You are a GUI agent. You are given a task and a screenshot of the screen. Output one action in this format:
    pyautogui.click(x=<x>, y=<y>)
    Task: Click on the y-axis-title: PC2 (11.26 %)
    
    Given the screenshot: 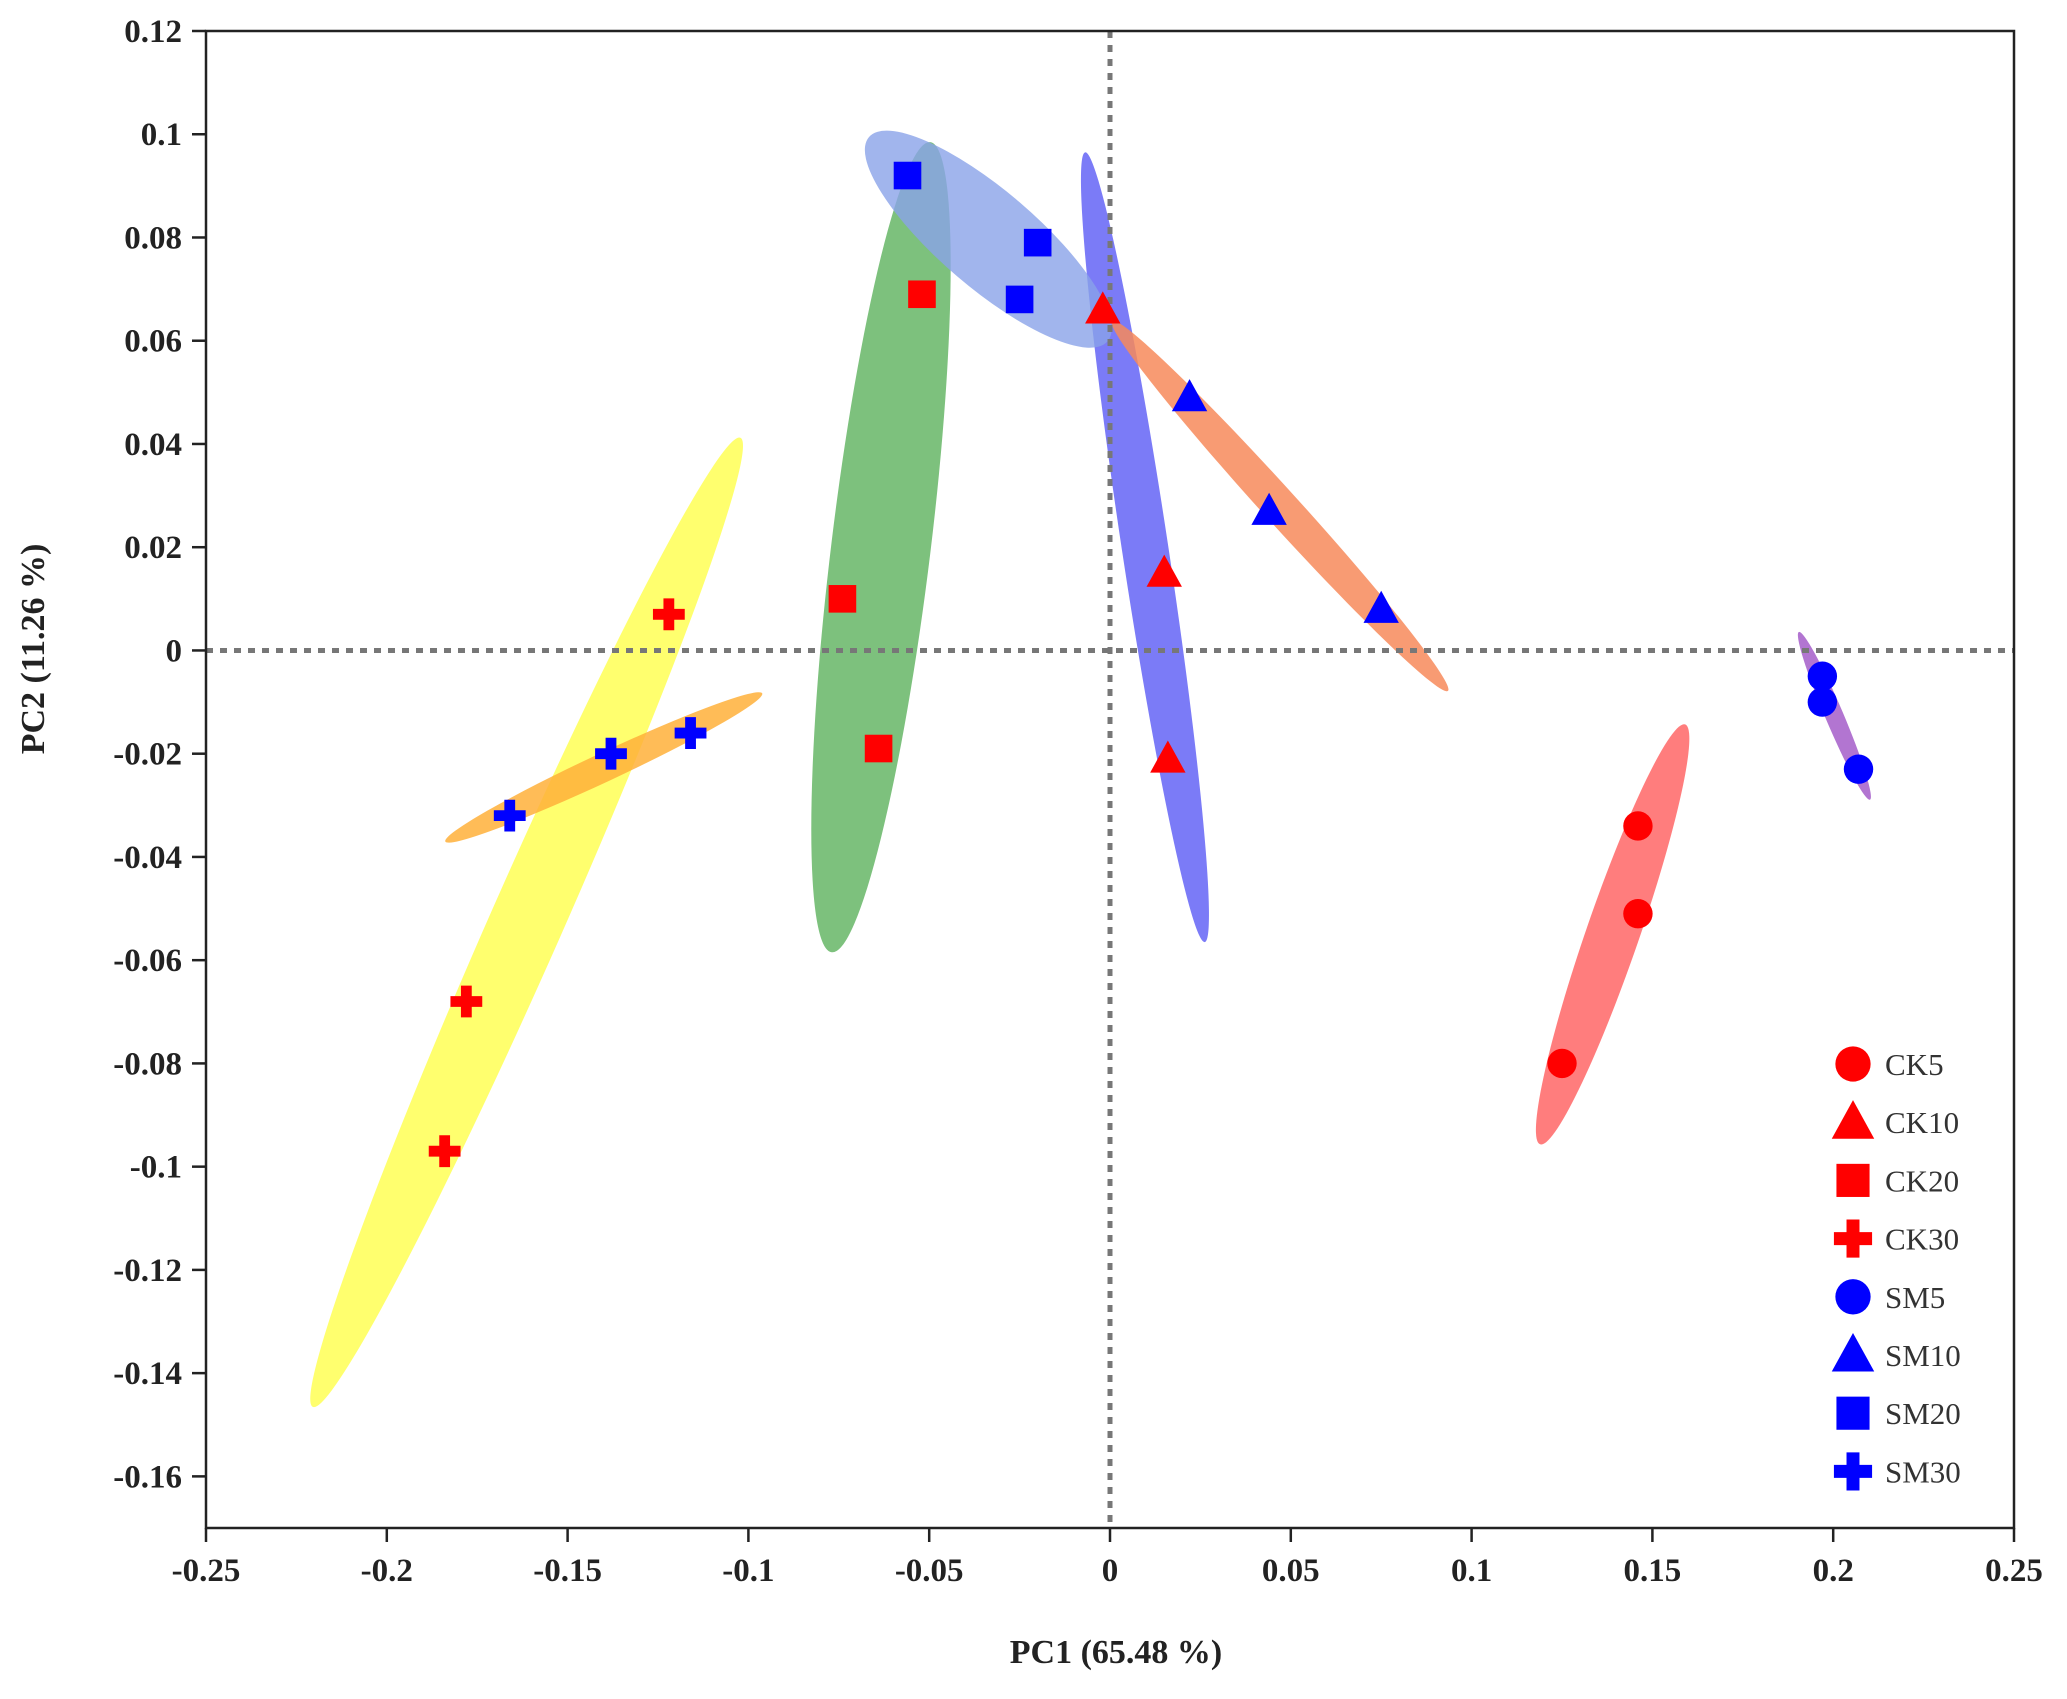 What is the action you would take?
    pyautogui.click(x=33, y=649)
    